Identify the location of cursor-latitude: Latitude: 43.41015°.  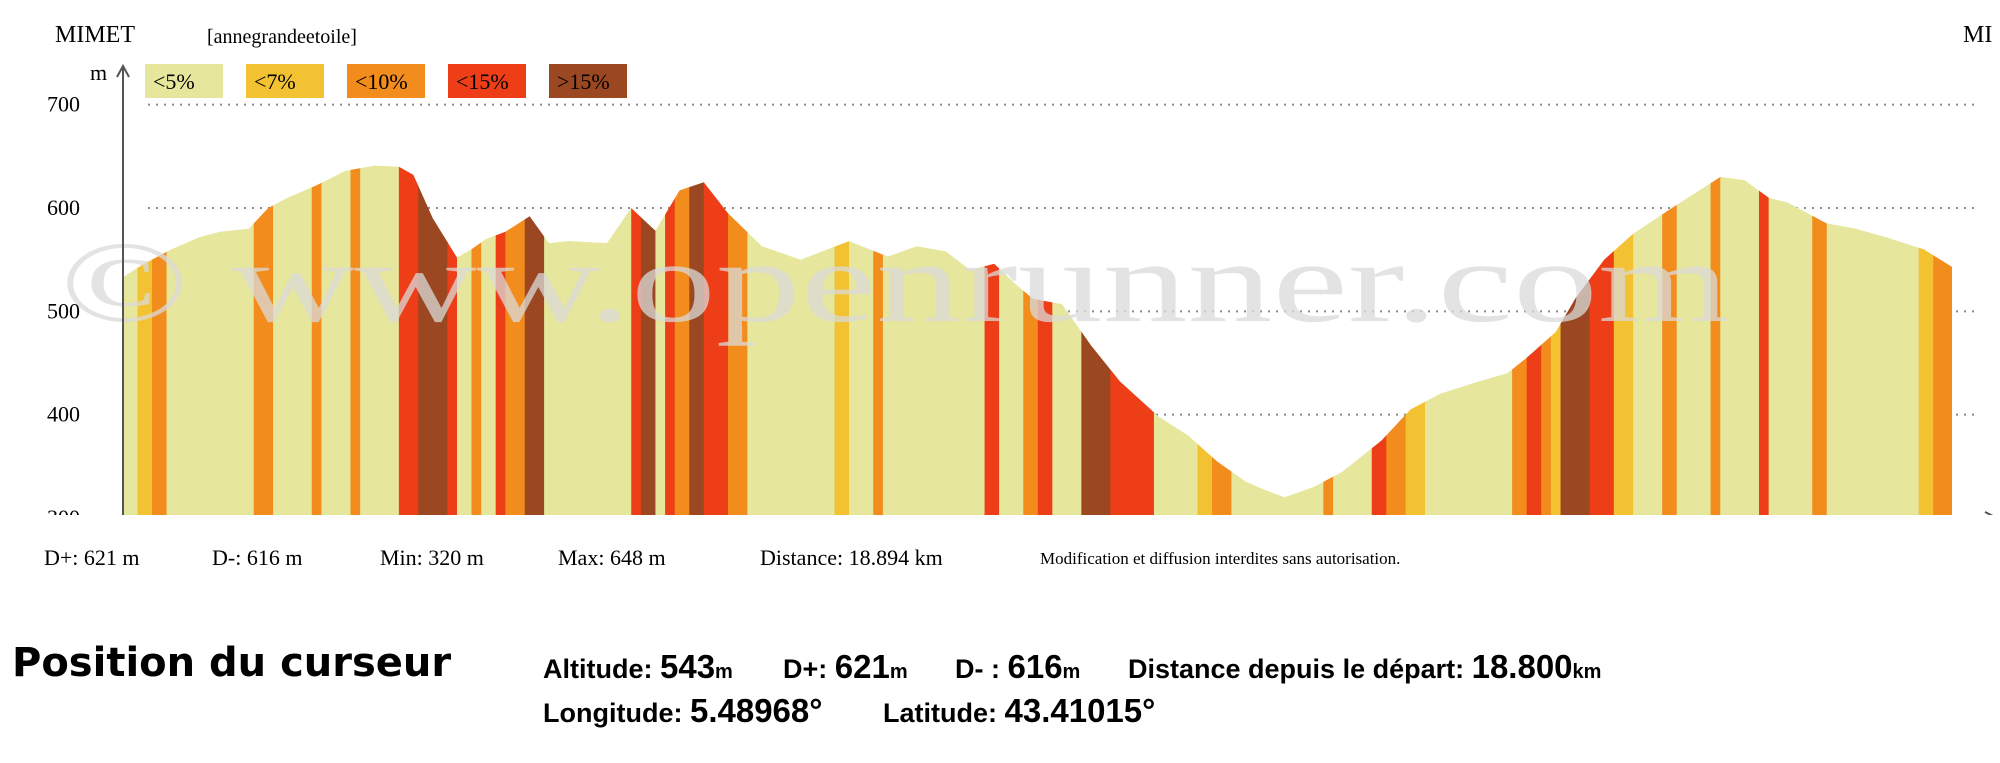
(1019, 711).